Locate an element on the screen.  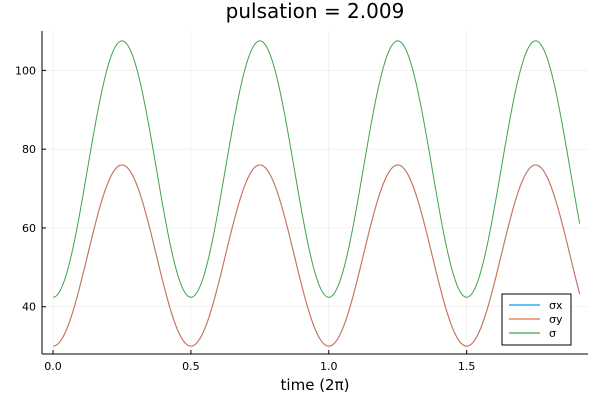
y-tick-label: 100 is located at coordinates (25, 70).